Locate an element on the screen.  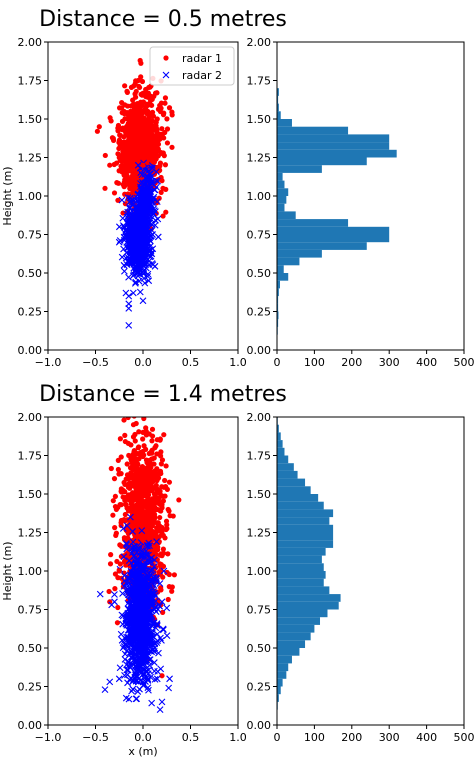
plot-area is located at coordinates (139, 562).